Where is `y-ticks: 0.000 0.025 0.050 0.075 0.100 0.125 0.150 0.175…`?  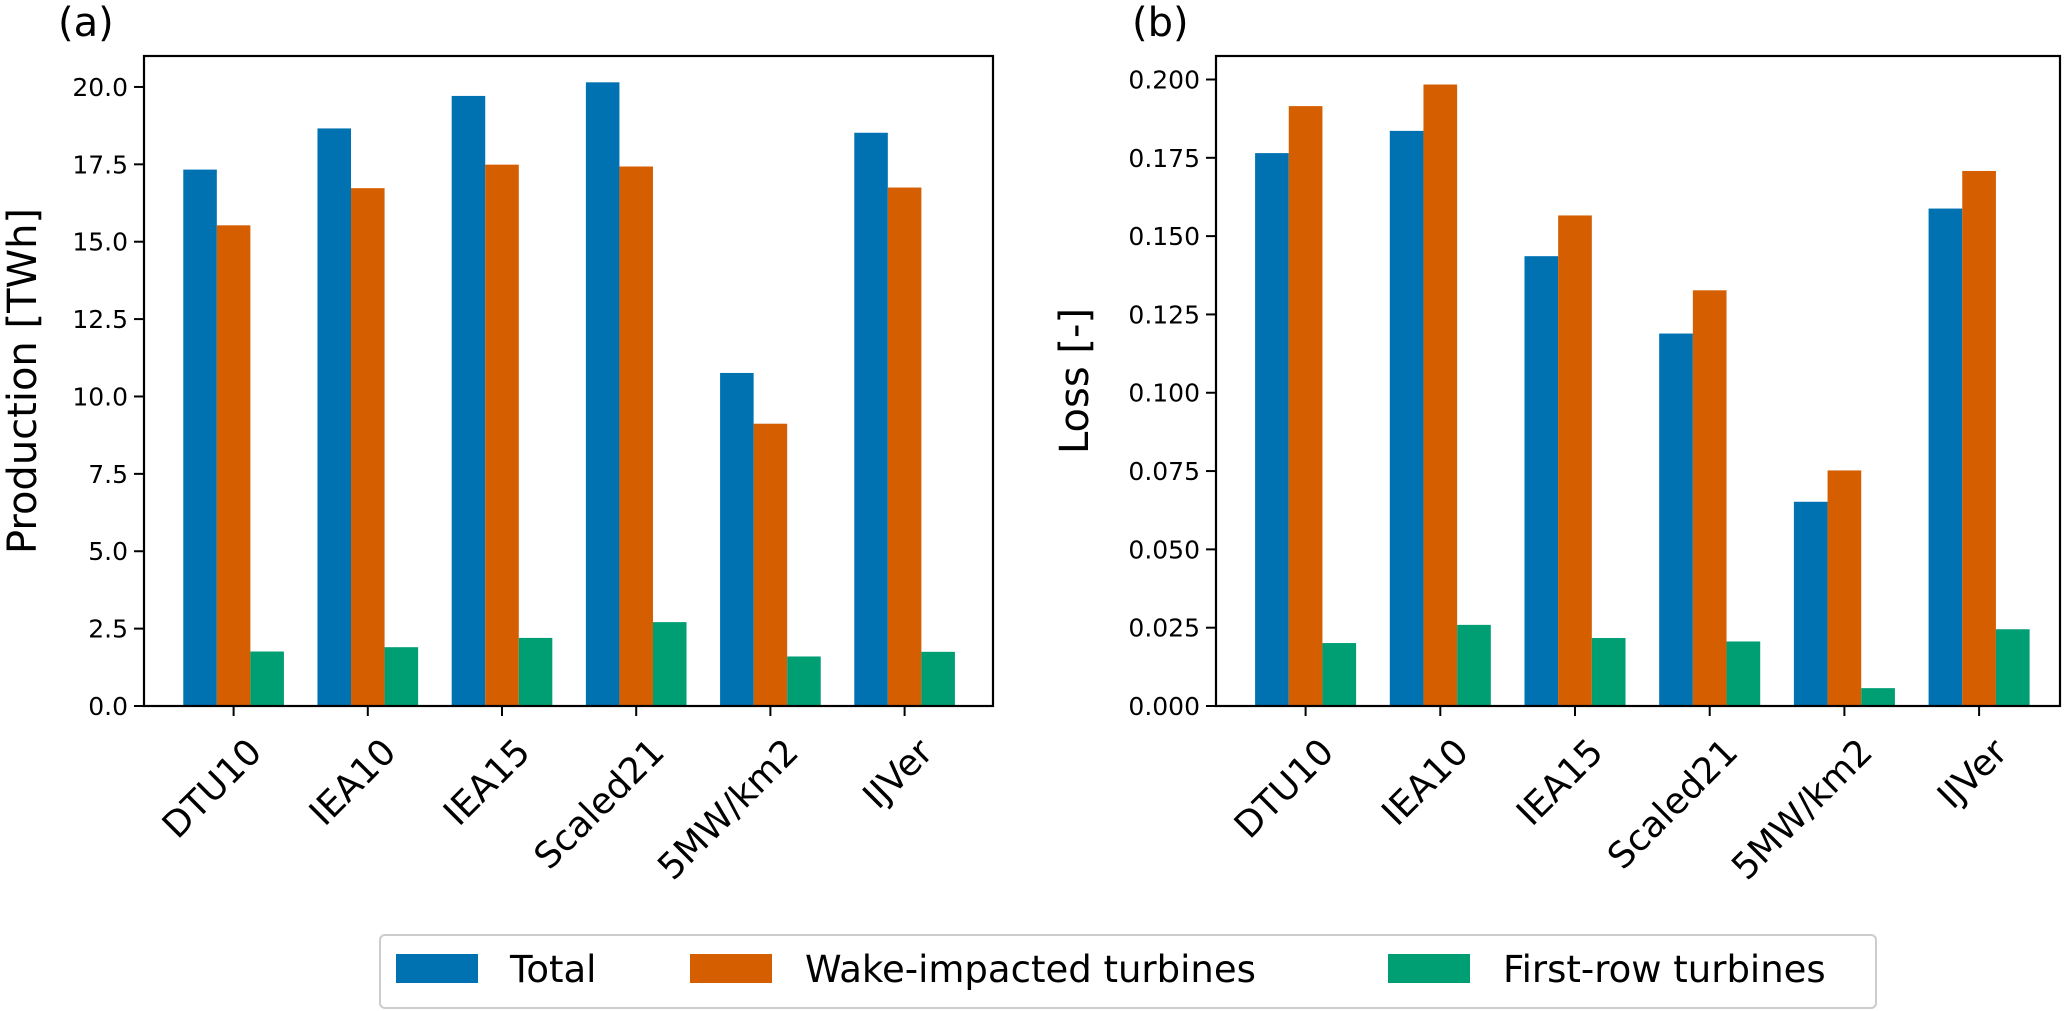
y-ticks: 0.000 0.025 0.050 0.075 0.100 0.125 0.150 0.175… is located at coordinates (1172, 393).